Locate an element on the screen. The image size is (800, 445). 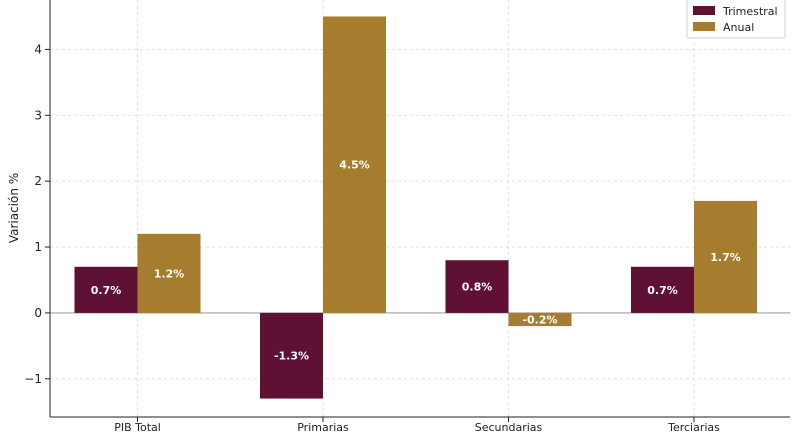
x-ticks: PIB Total Primarias Secundarias Terciarias is located at coordinates (417, 425).